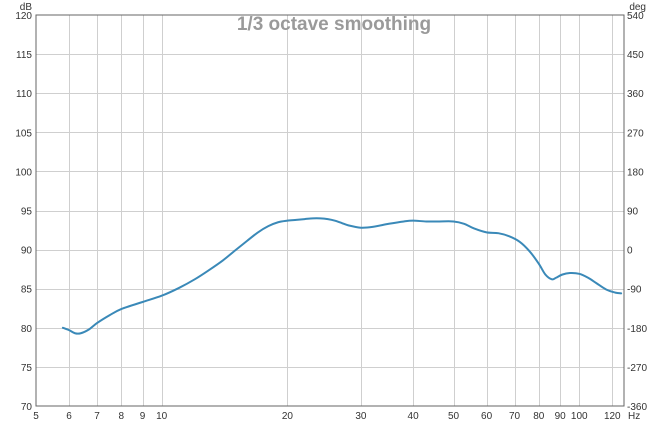  What do you see at coordinates (26, 7) in the screenshot?
I see `y-axis-unit-left: dB` at bounding box center [26, 7].